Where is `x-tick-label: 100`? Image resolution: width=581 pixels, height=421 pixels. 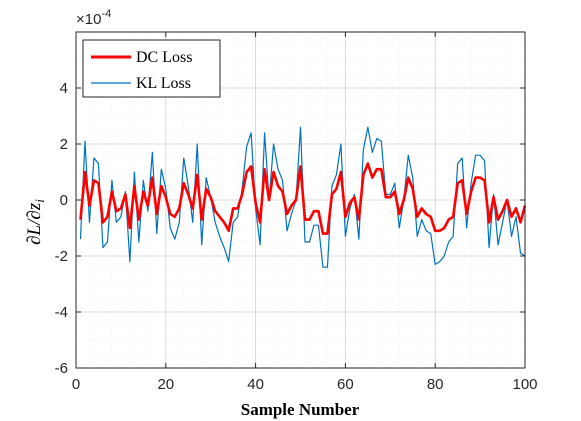
x-tick-label: 100 is located at coordinates (524, 384).